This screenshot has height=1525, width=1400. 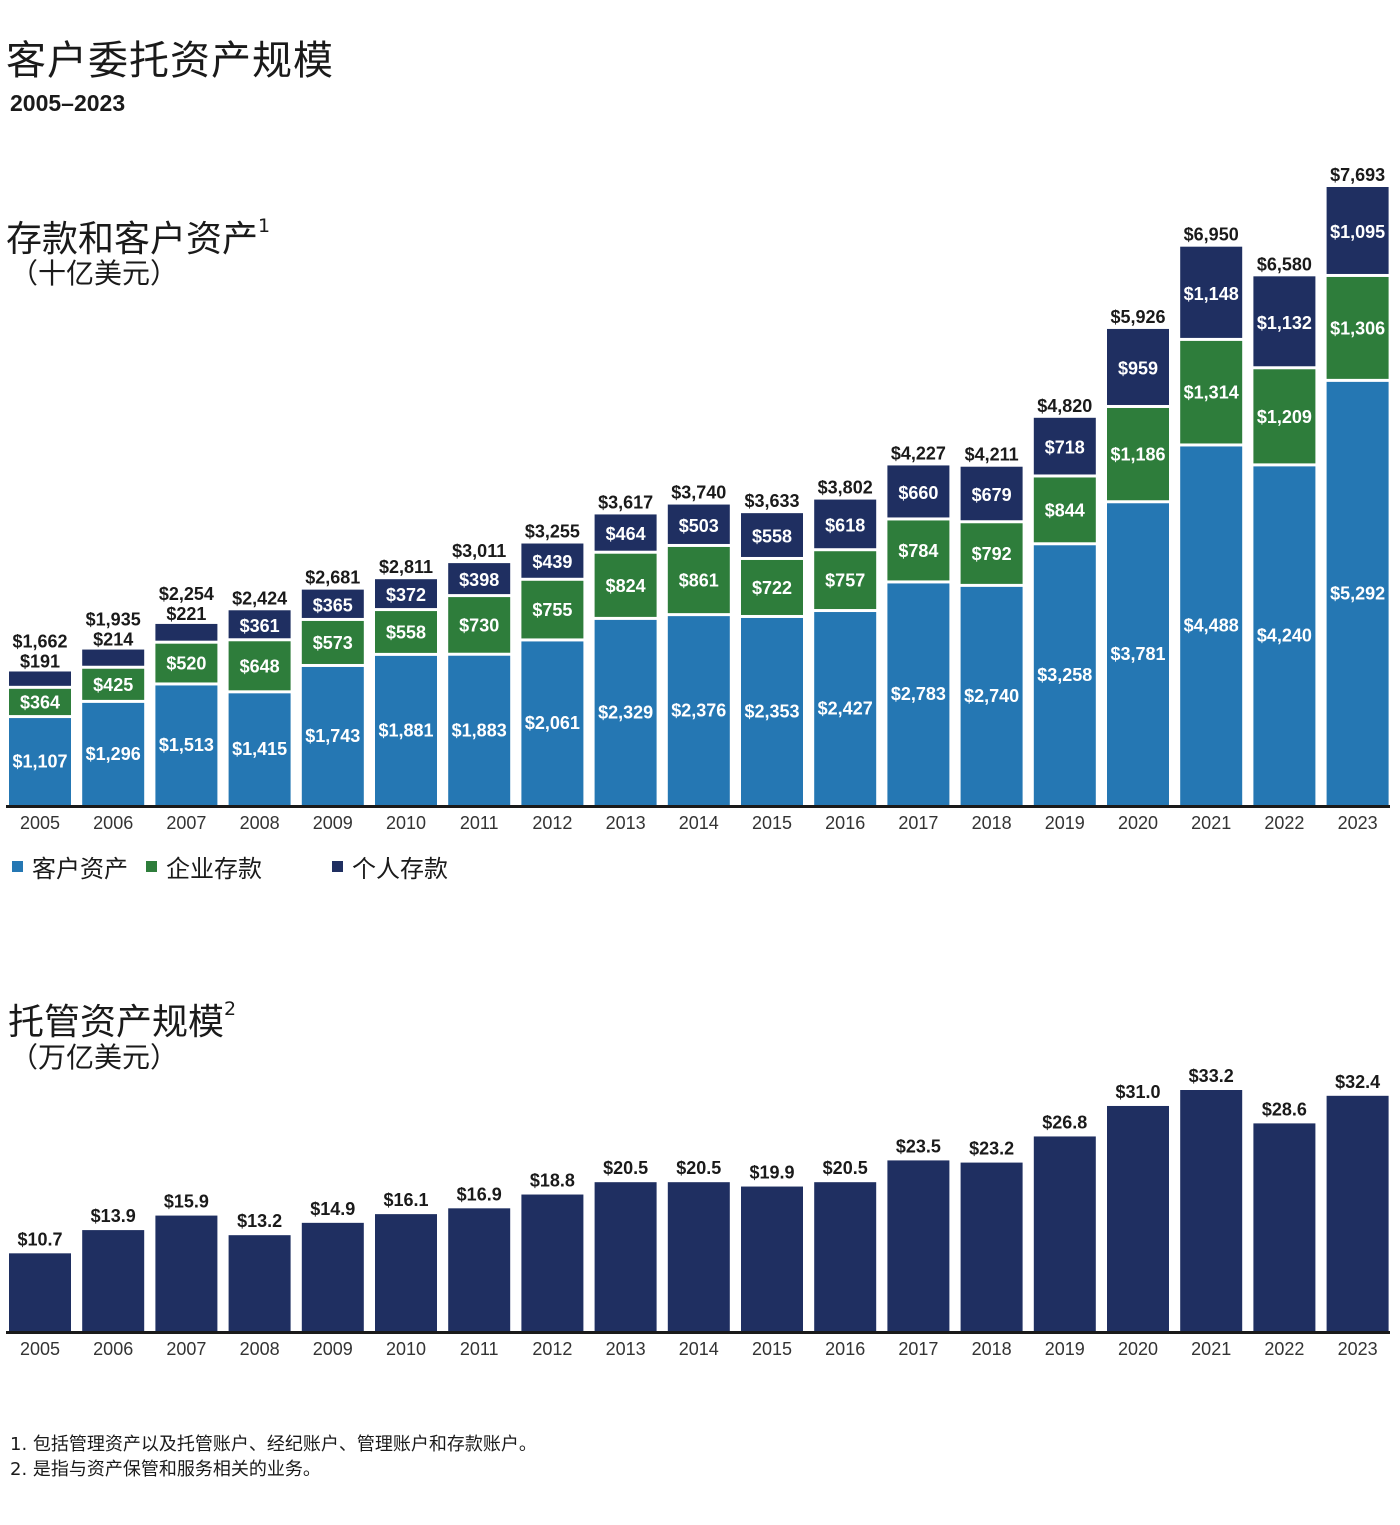 I want to click on custody-bar-2021, so click(x=1211, y=1210).